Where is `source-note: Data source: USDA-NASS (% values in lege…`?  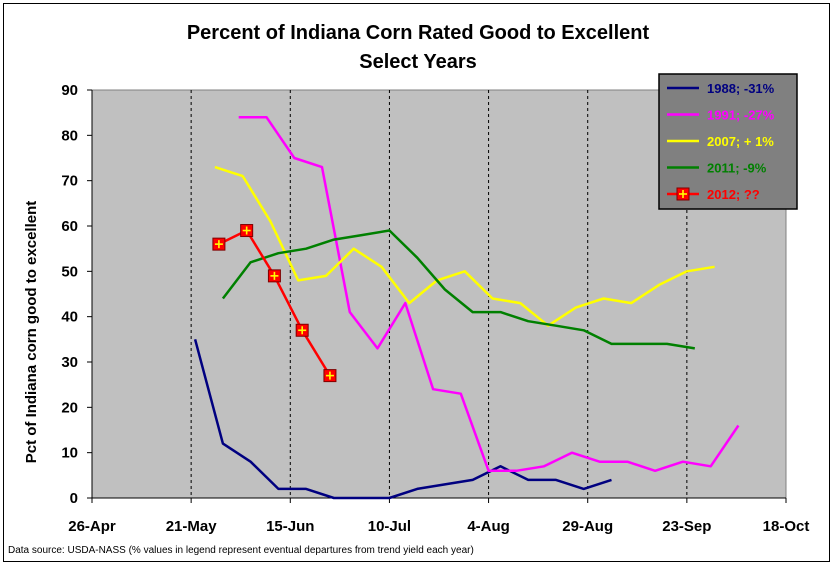
source-note: Data source: USDA-NASS (% values in lege… is located at coordinates (241, 550).